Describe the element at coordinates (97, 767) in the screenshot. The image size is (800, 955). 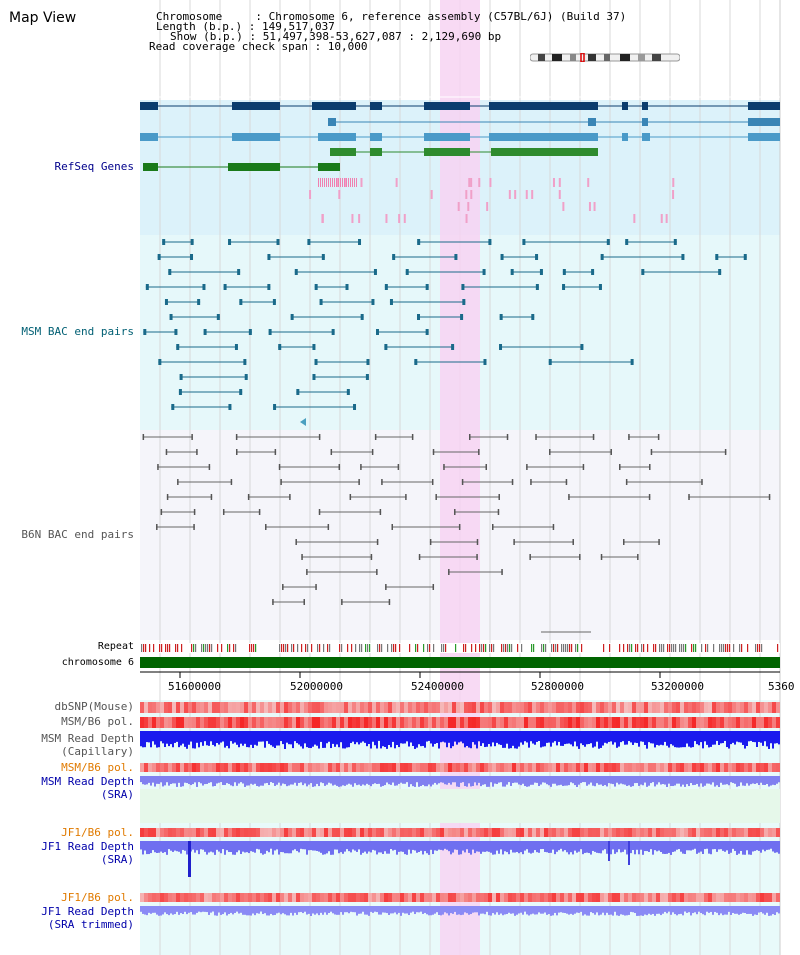
I see `label-msm-b6-pol-2: MSM/B6 pol.` at that location.